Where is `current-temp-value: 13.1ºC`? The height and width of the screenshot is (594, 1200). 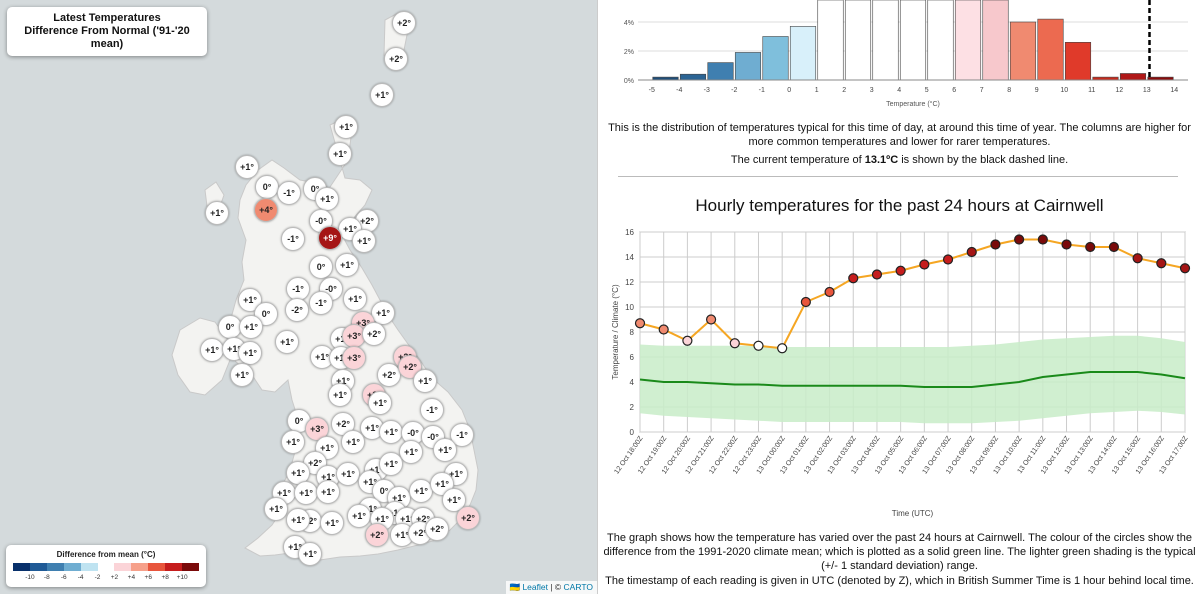 current-temp-value: 13.1ºC is located at coordinates (881, 160).